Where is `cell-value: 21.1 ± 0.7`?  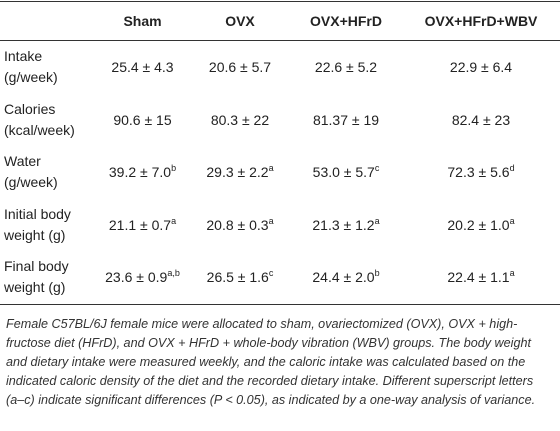 cell-value: 21.1 ± 0.7 is located at coordinates (140, 224).